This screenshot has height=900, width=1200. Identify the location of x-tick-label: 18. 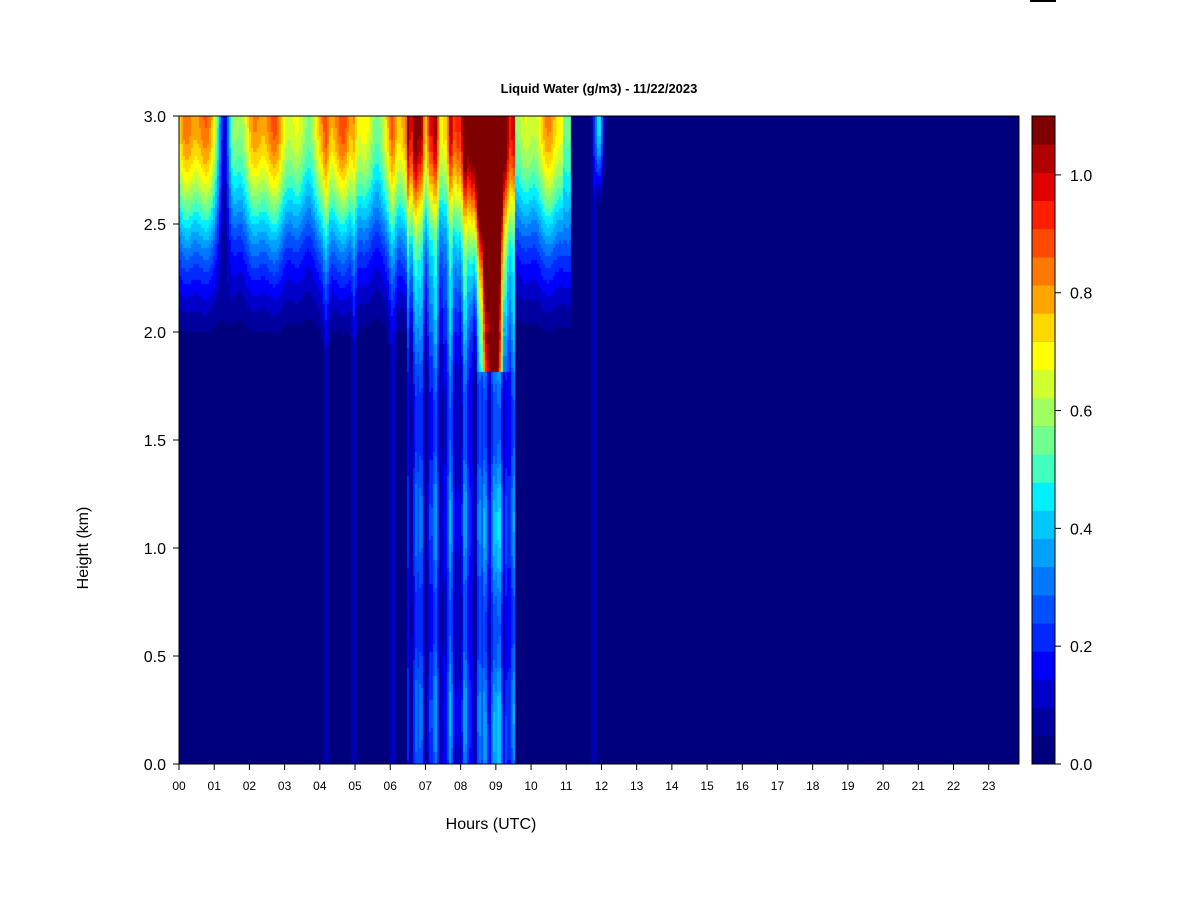
(813, 786).